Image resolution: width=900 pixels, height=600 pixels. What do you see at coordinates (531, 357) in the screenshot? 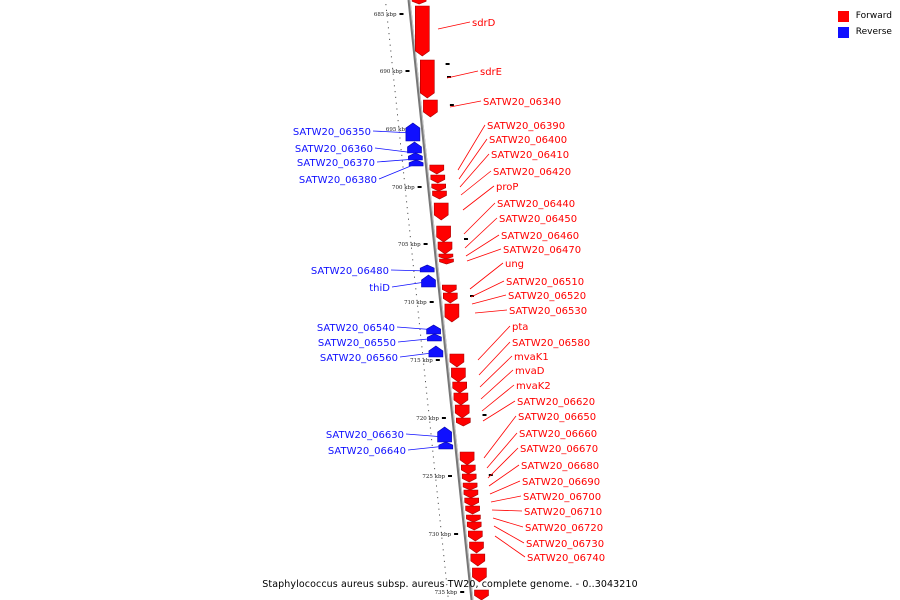
I see `gene-label-mvak1: mvaK1` at bounding box center [531, 357].